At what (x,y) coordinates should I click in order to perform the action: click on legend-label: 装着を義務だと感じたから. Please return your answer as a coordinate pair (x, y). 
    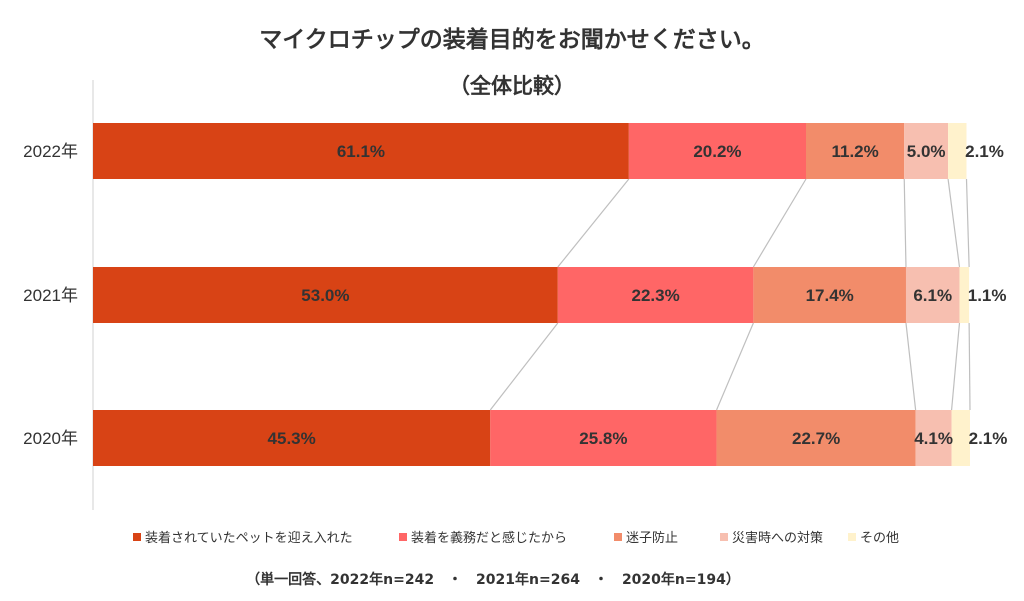
    Looking at the image, I should click on (489, 538).